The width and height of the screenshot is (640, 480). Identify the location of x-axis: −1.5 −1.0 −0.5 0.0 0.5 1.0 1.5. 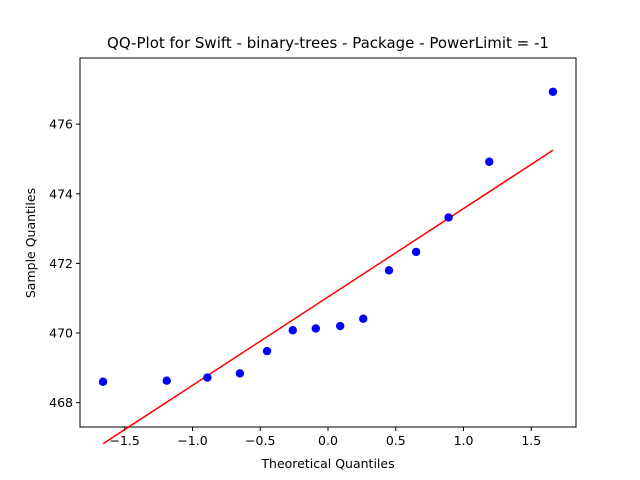
(325, 437).